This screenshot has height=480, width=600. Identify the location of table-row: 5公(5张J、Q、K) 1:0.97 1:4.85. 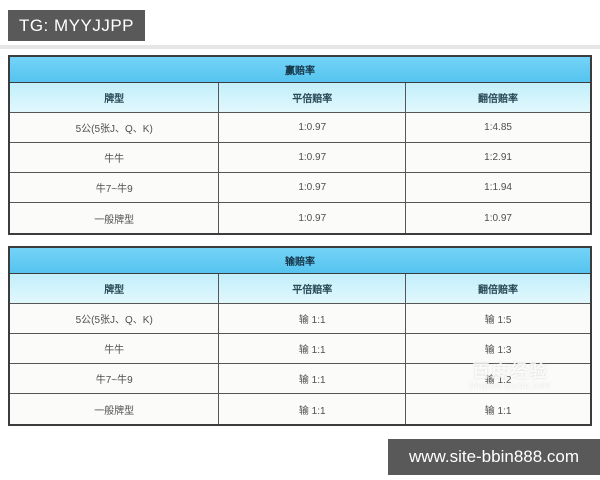
(300, 128).